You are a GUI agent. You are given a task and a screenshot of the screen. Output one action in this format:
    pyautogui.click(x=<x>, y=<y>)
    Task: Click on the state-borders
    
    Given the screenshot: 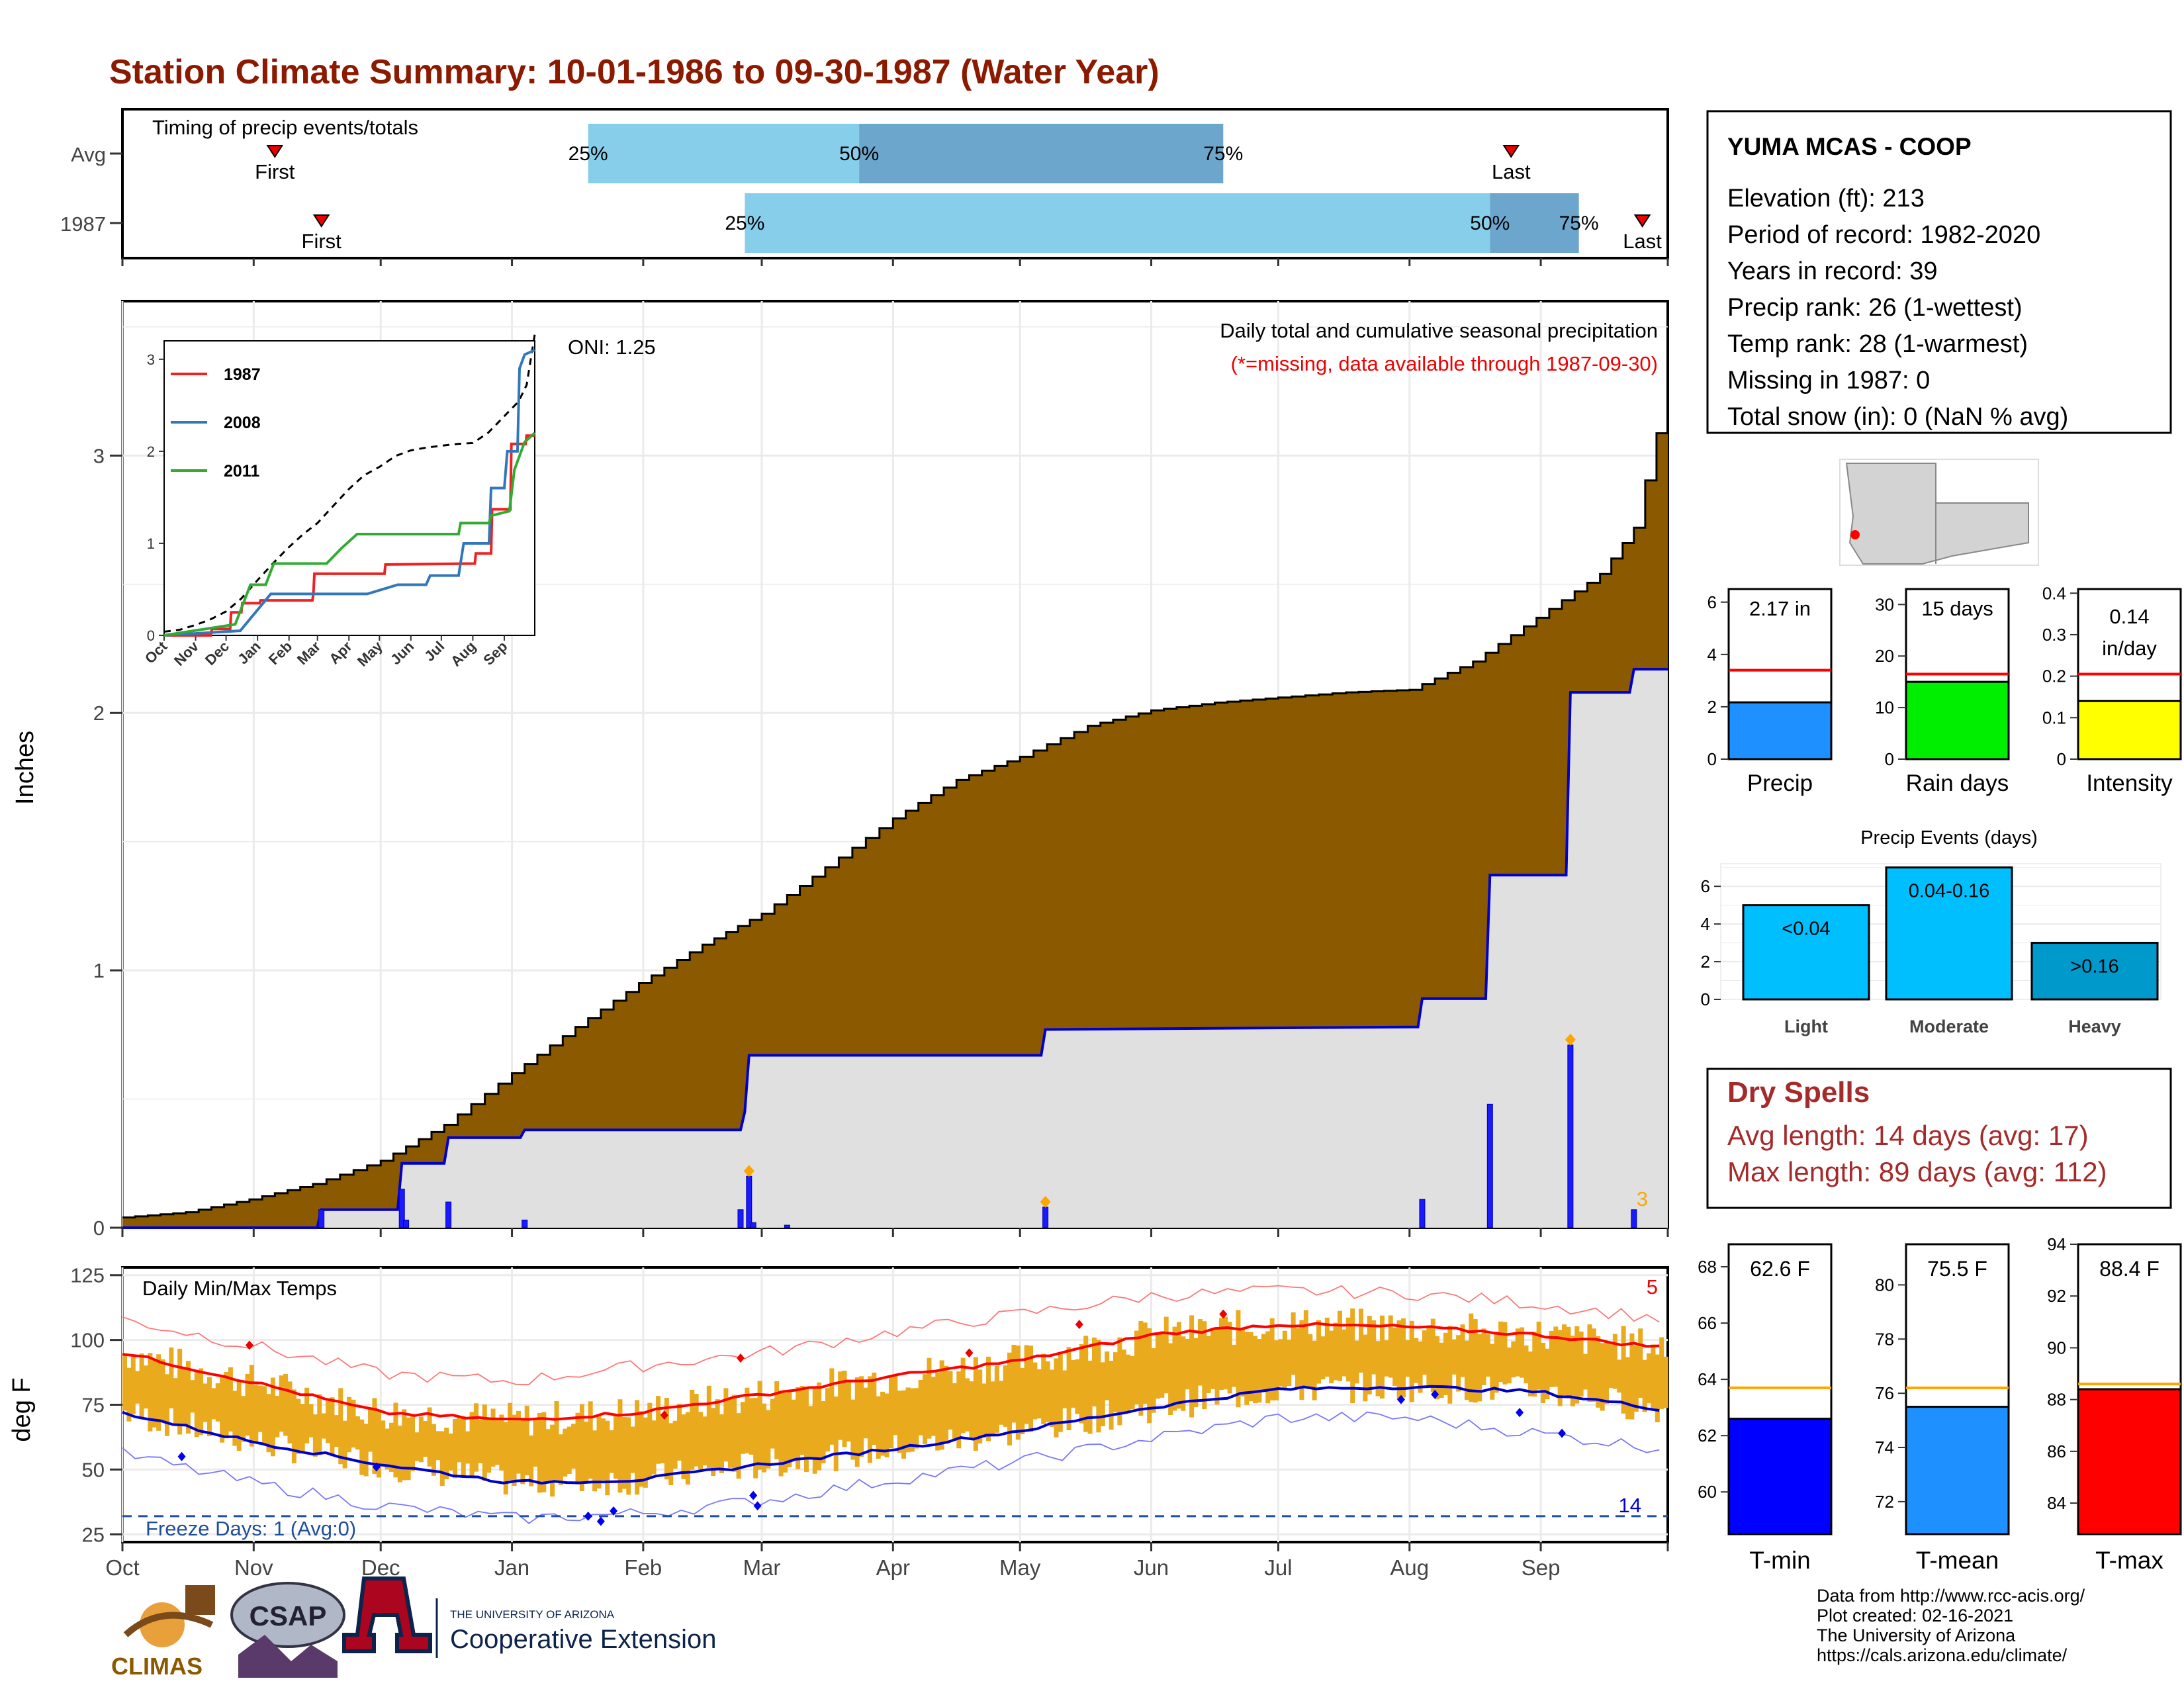 What is the action you would take?
    pyautogui.click(x=1982, y=513)
    